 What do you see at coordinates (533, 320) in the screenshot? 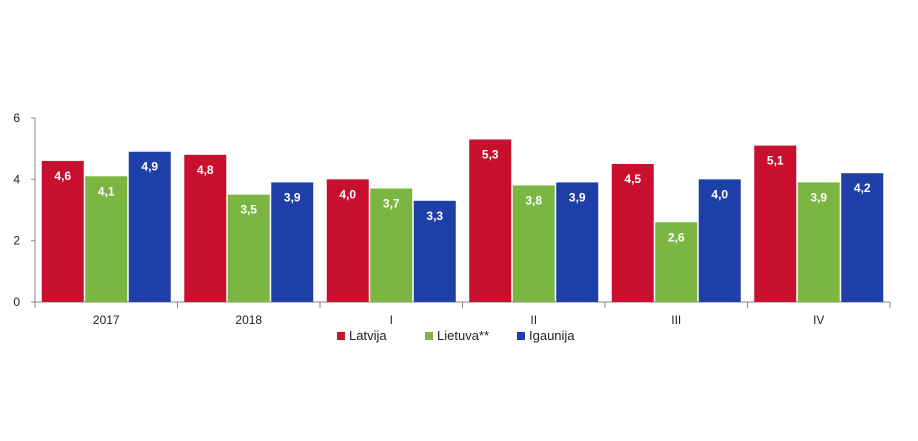
I see `x-category-label: II` at bounding box center [533, 320].